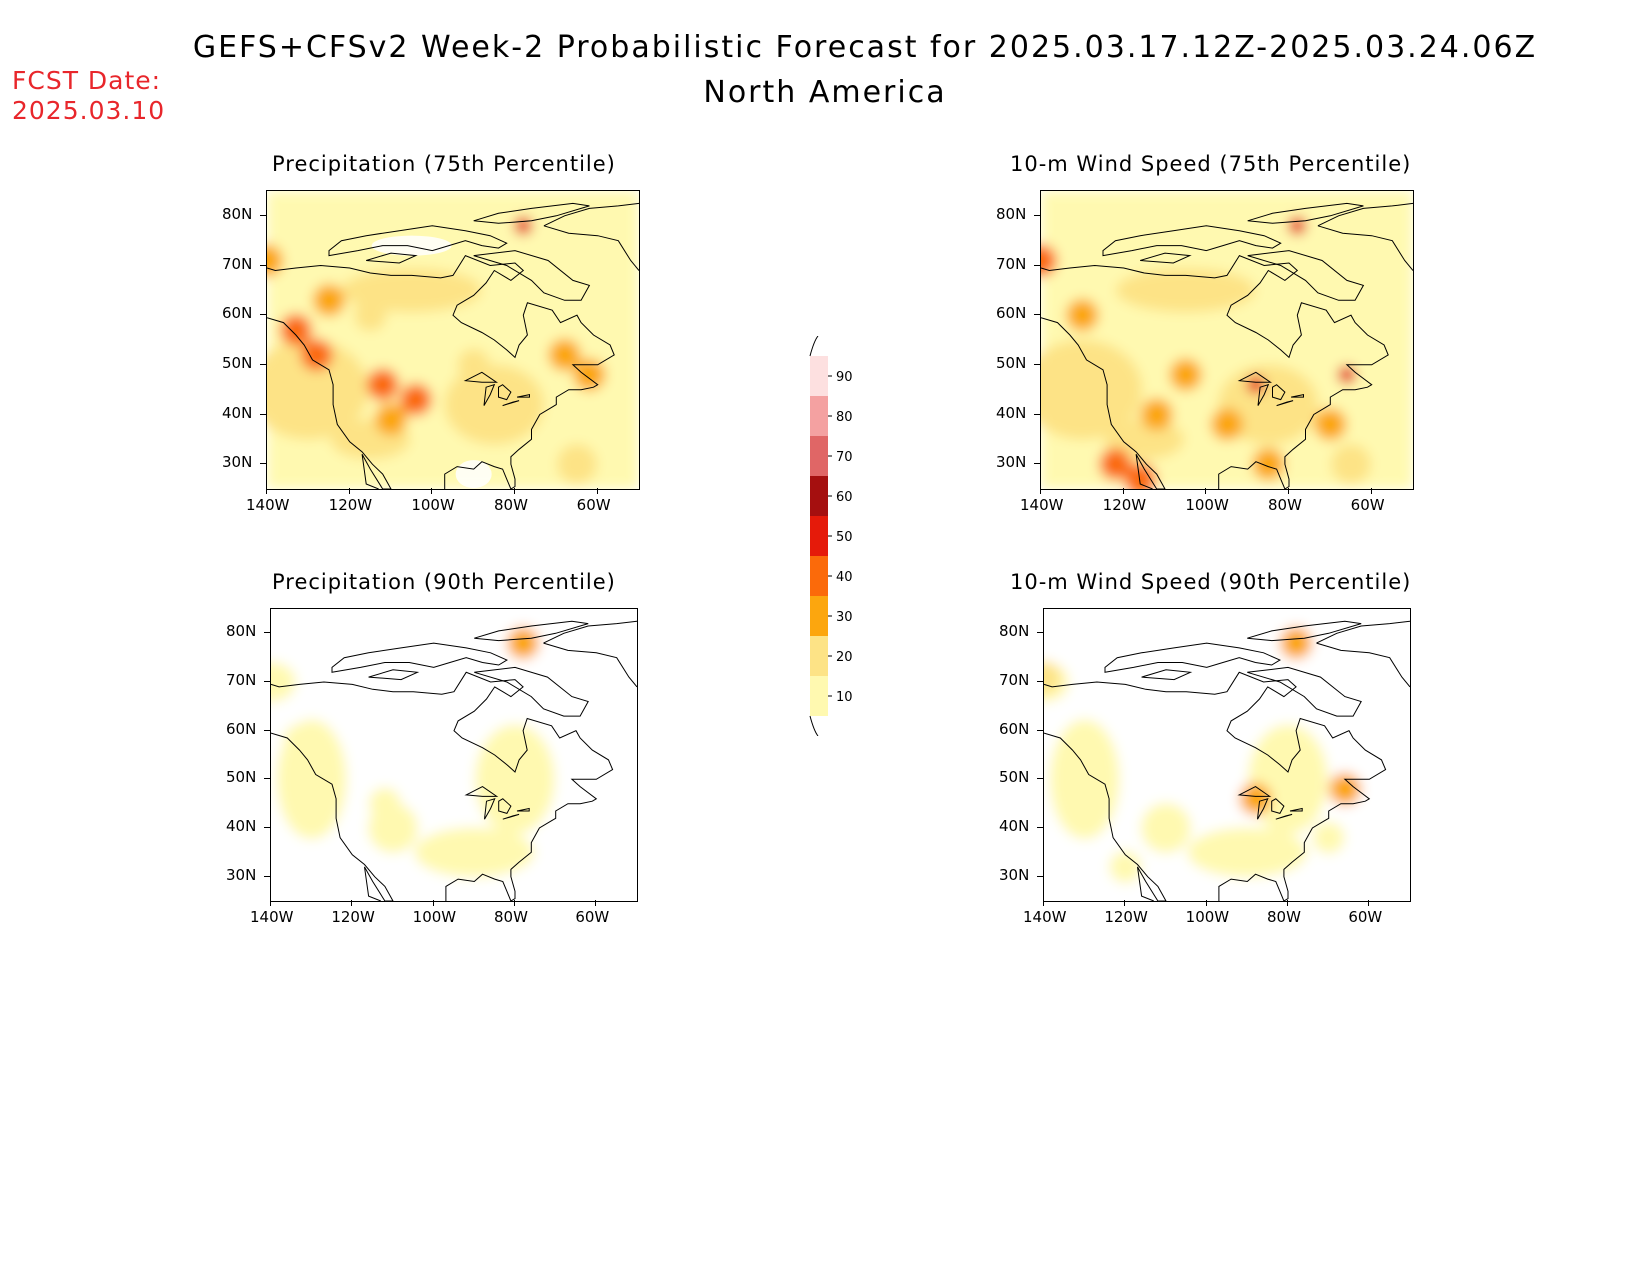 The width and height of the screenshot is (1650, 1275). Describe the element at coordinates (1211, 164) in the screenshot. I see `panel-title: 10-m Wind Speed (75th Percentile)` at that location.